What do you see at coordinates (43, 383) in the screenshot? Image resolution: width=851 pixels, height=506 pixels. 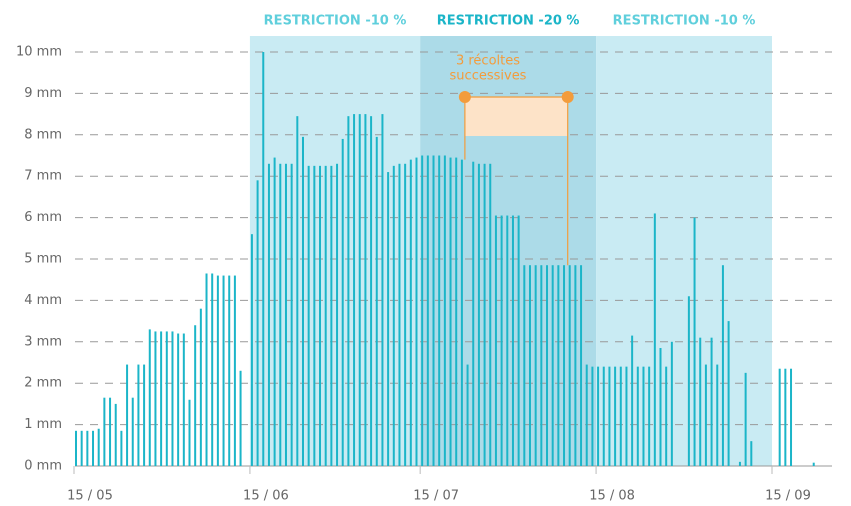 I see `y-tick-label: 2 mm` at bounding box center [43, 383].